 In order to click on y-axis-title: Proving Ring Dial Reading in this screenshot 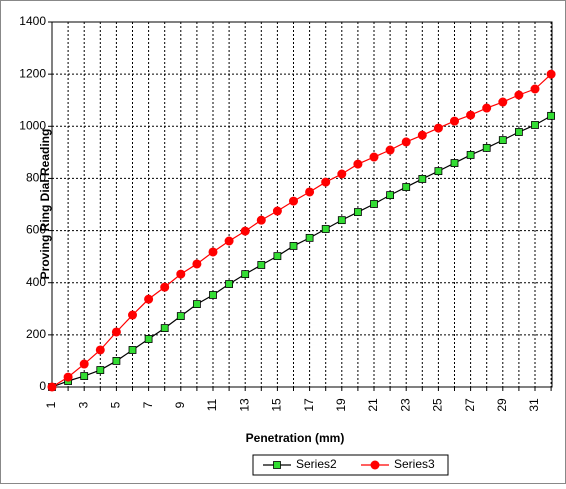, I will do `click(45, 204)`.